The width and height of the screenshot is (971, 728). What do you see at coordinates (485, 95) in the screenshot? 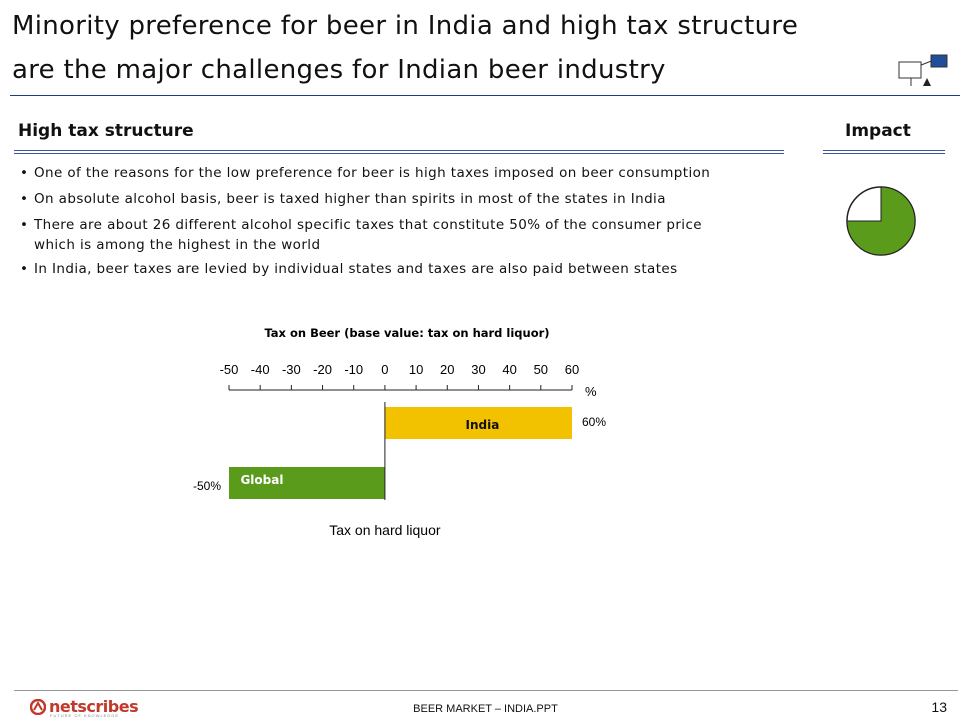
I see `title-divider` at bounding box center [485, 95].